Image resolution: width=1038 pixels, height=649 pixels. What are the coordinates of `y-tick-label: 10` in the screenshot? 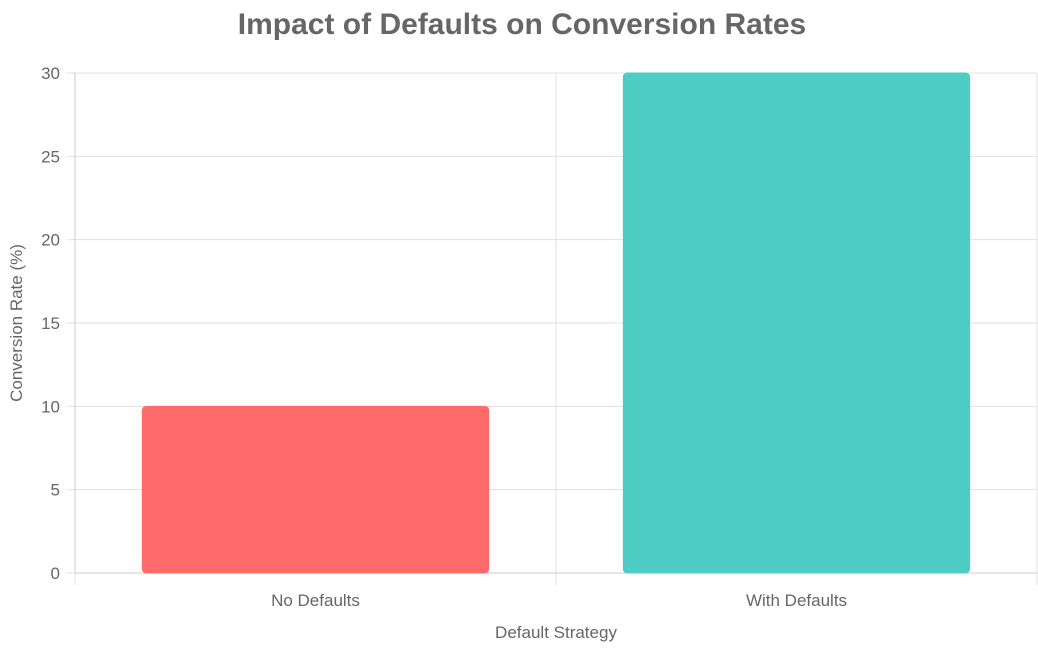 It's located at (50, 406).